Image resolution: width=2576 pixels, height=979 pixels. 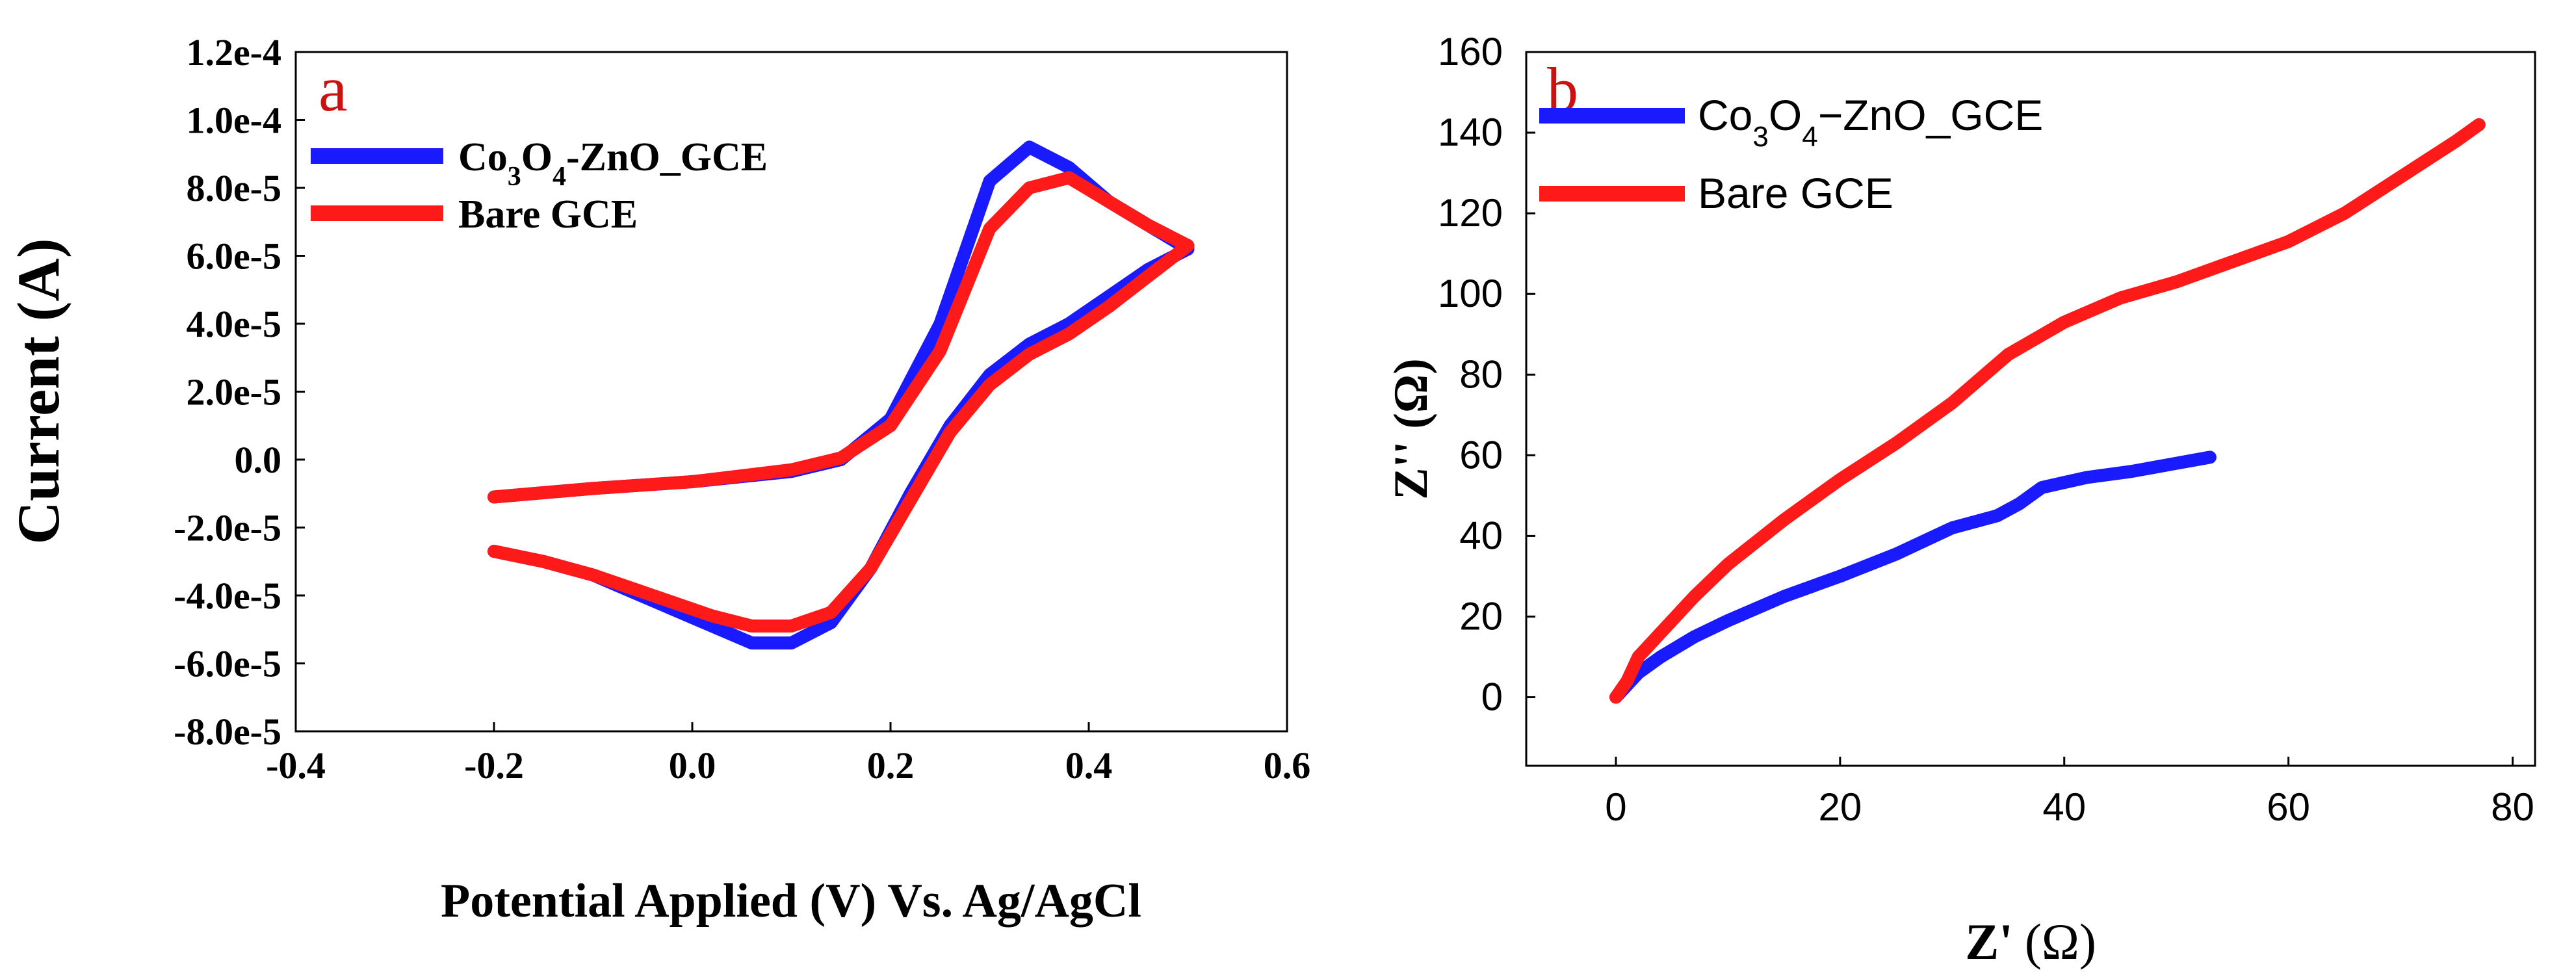 I want to click on panel-b-x-tick-label: 40, so click(x=2064, y=807).